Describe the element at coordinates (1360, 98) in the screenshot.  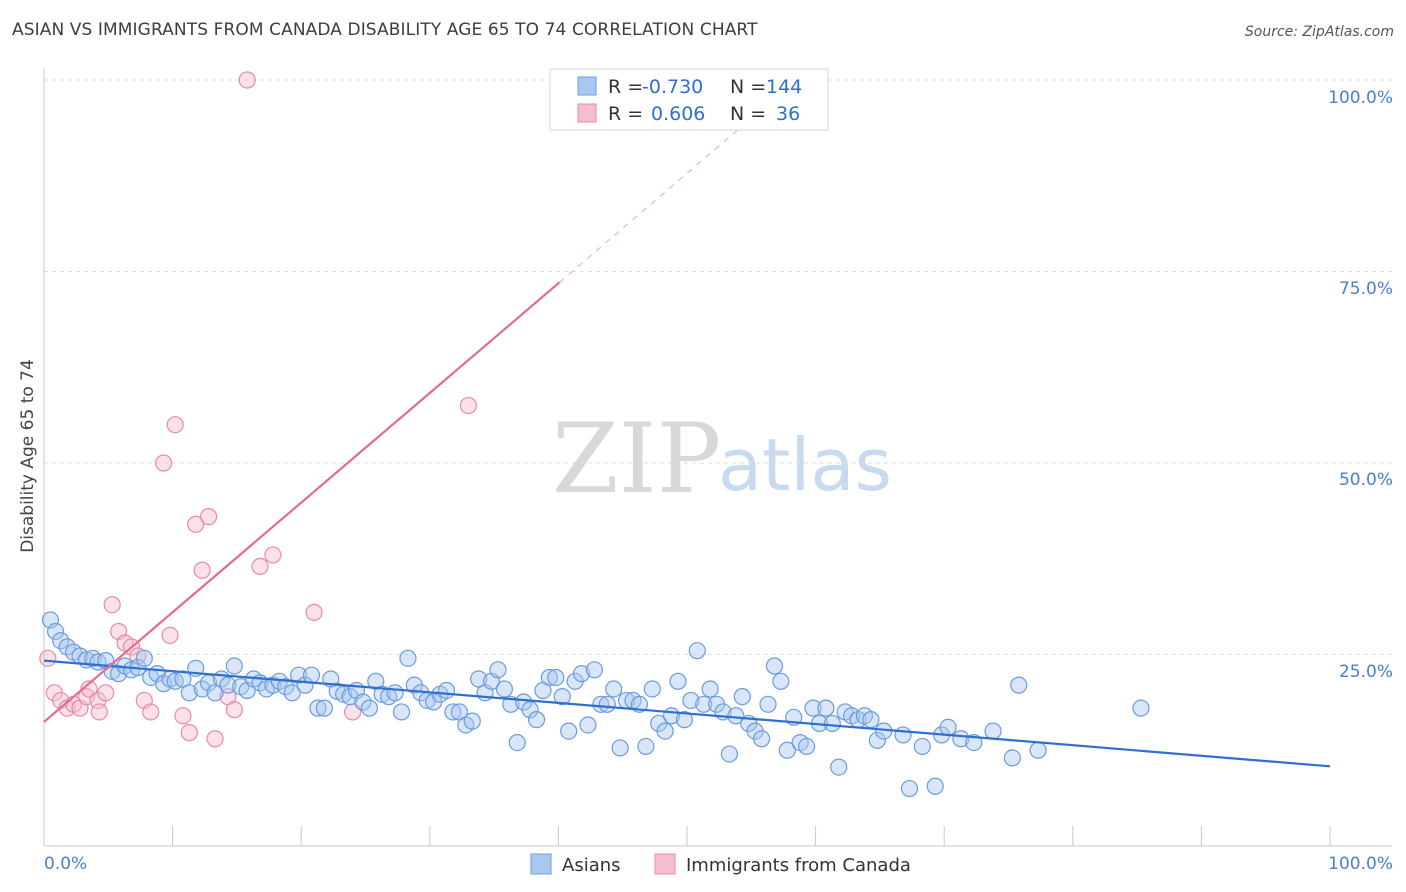
I see `y-tick-label-100: 100.0%` at that location.